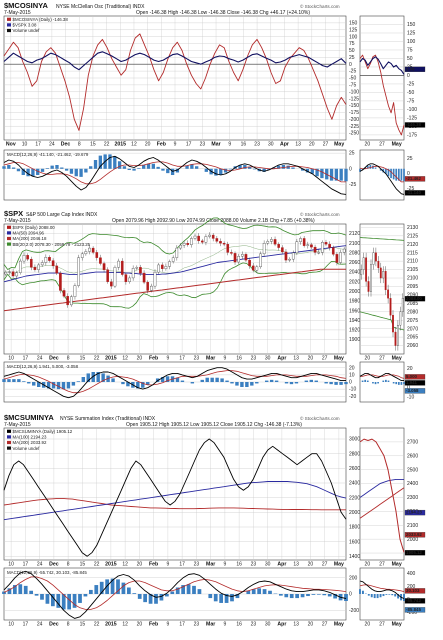 The height and width of the screenshot is (640, 443). Describe the element at coordinates (298, 145) in the screenshot. I see `panel1-xtick: 13` at that location.